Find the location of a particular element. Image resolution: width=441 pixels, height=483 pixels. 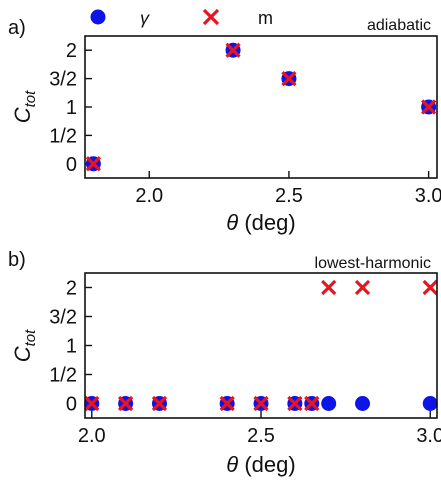

panel-a-tag: a) is located at coordinates (17, 28).